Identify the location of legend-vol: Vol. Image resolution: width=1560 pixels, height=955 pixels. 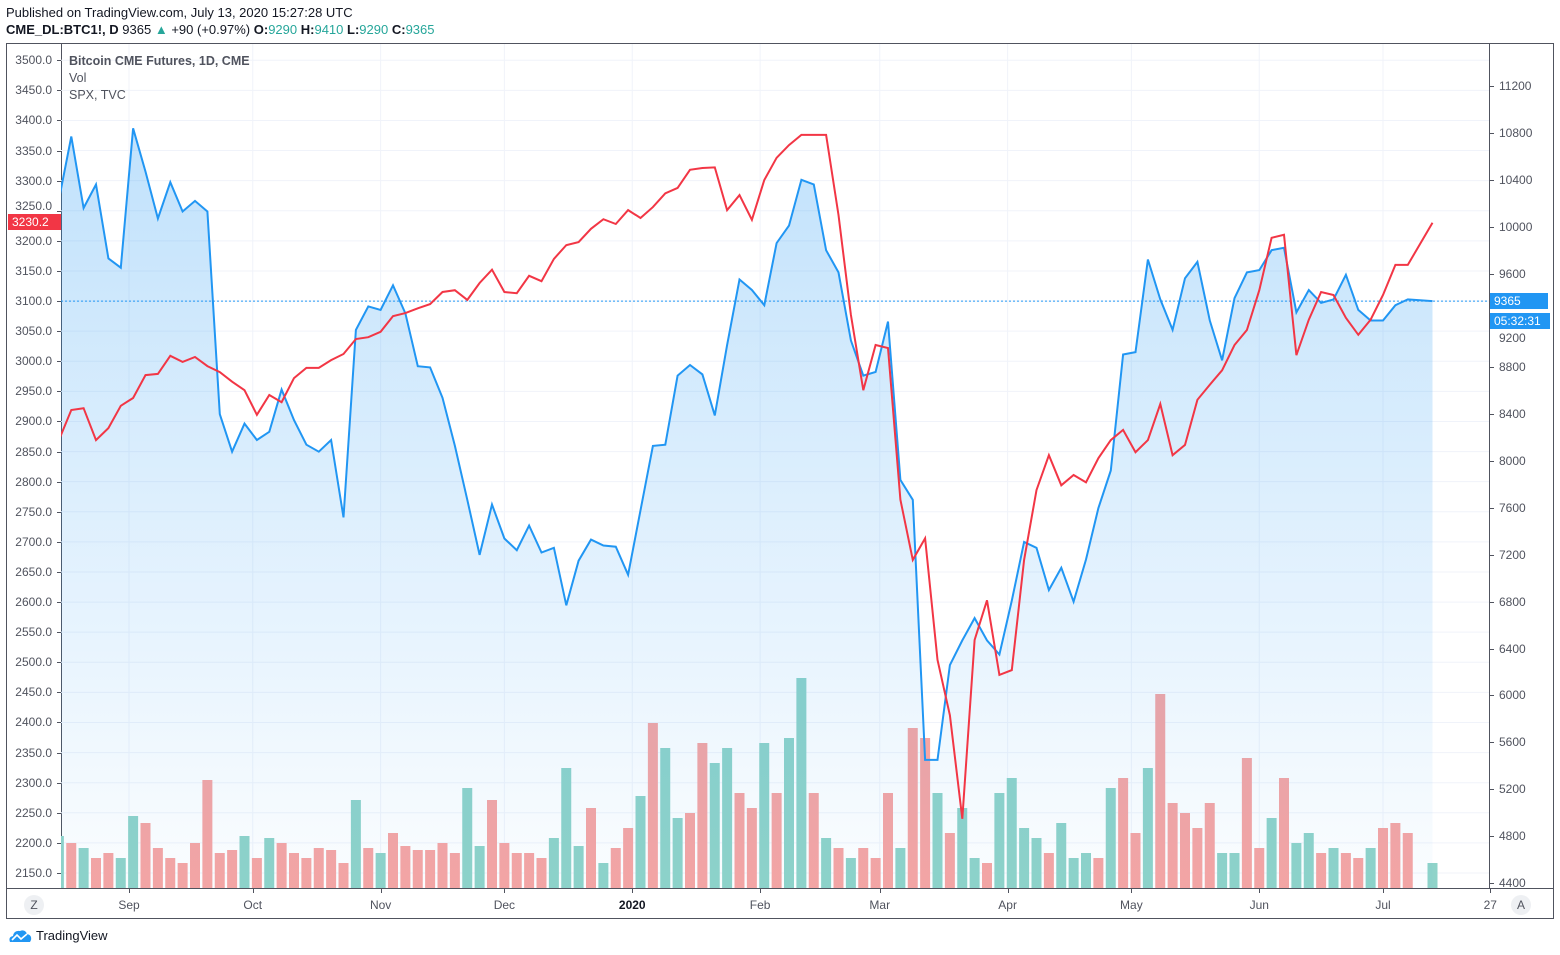
(78, 78).